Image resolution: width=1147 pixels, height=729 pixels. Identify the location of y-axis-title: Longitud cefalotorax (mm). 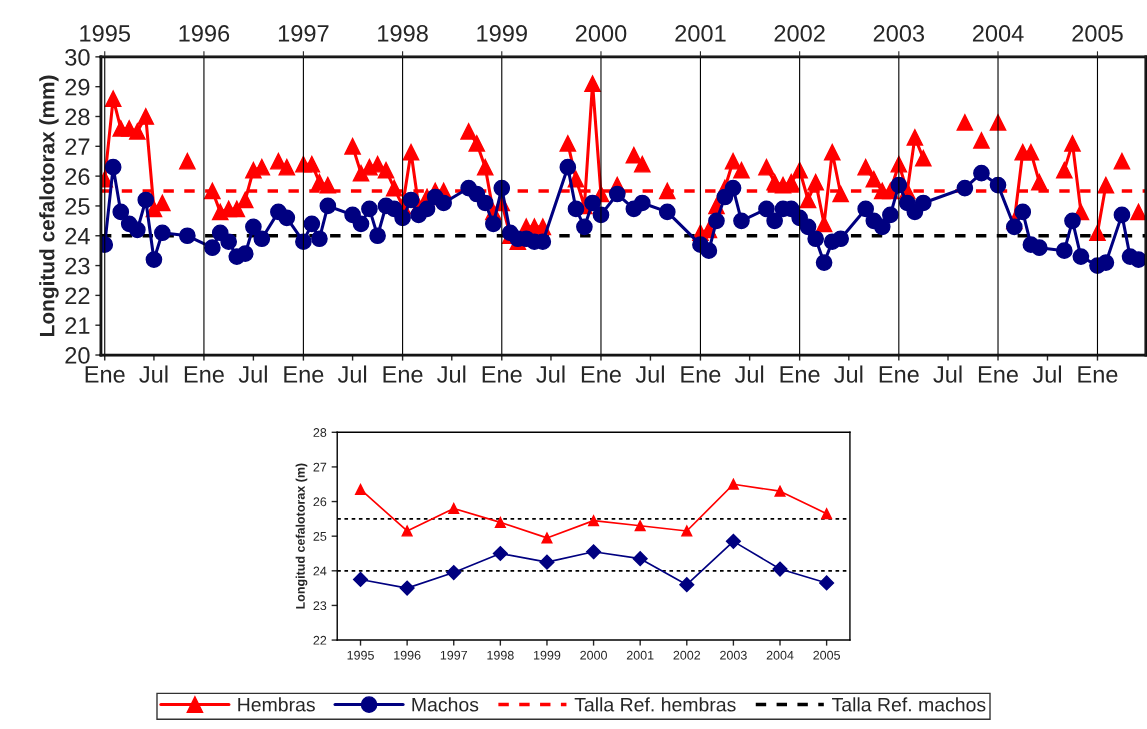
(49, 205).